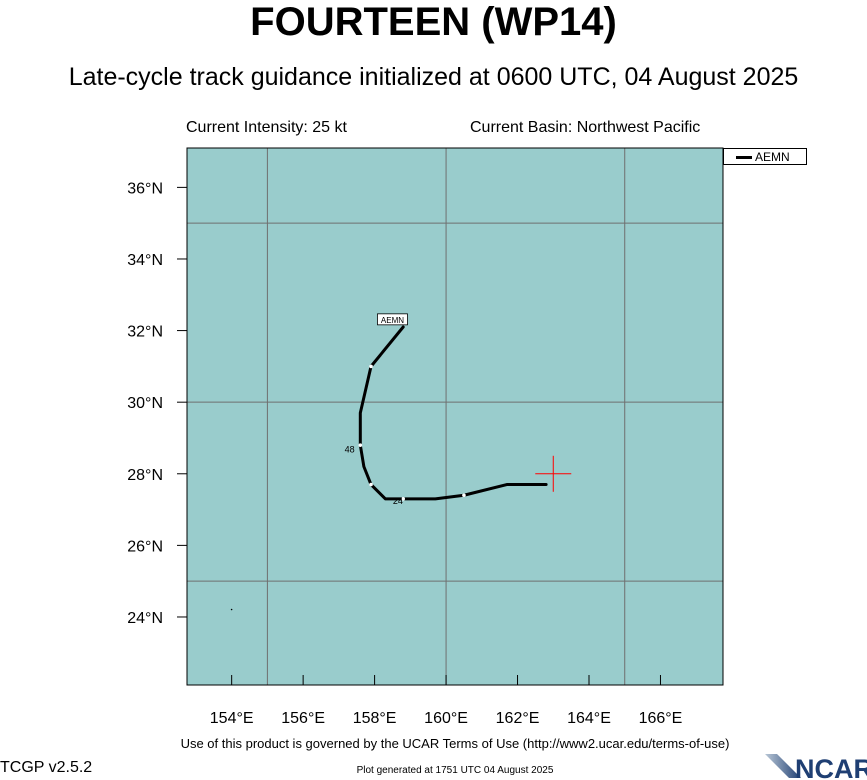  Describe the element at coordinates (145, 475) in the screenshot. I see `lat-tick-label: 28°N` at that location.